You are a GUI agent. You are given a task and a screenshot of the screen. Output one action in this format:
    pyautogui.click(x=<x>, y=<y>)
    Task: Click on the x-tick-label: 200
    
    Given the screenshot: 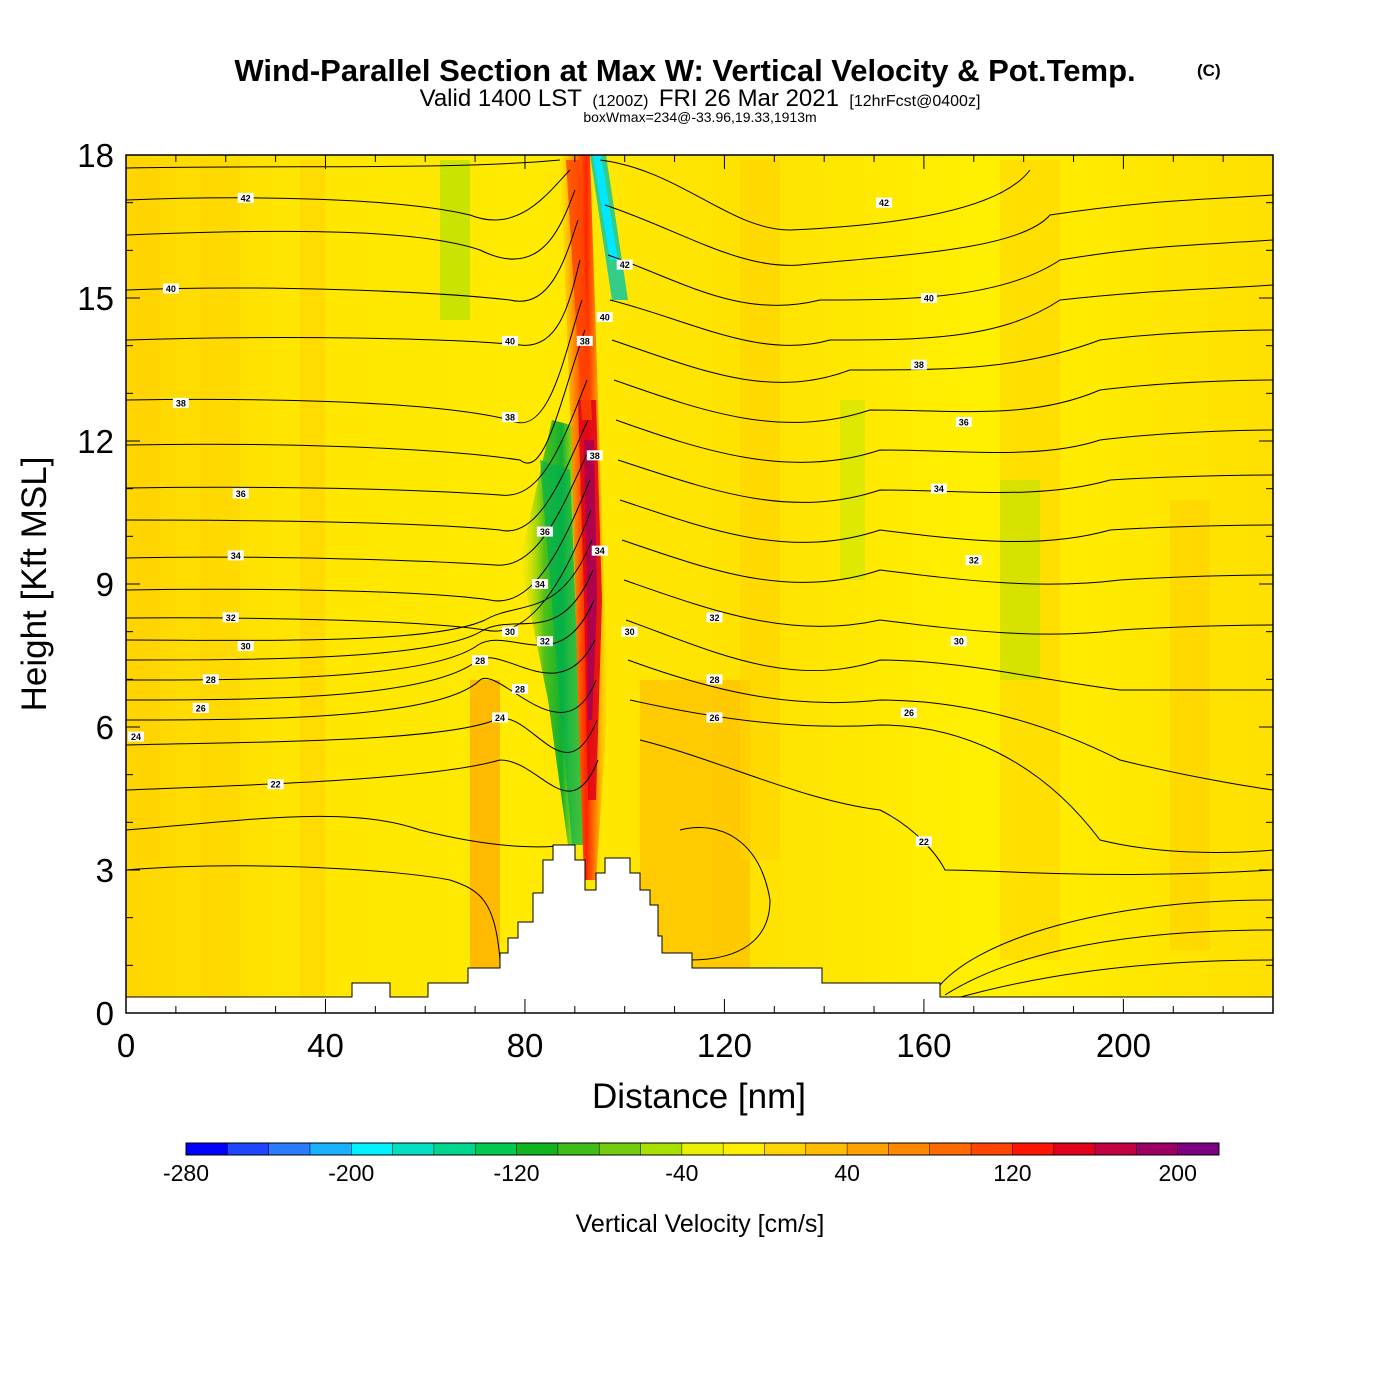 What is the action you would take?
    pyautogui.click(x=1123, y=1045)
    